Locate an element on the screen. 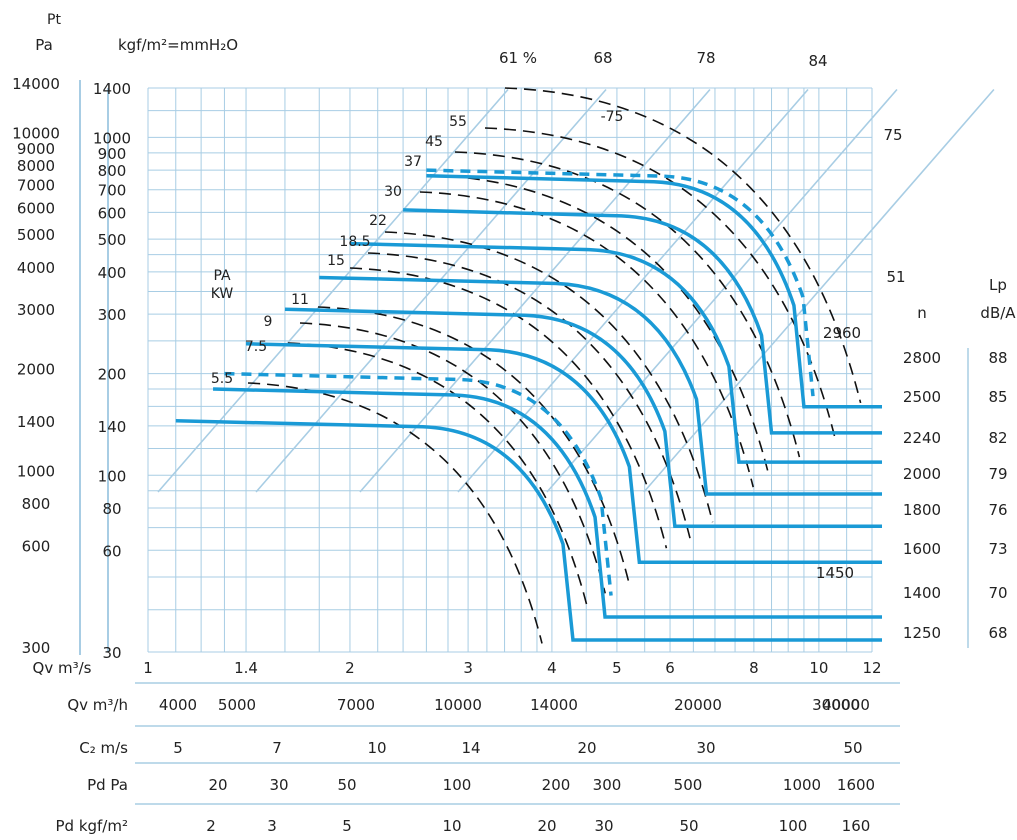 This screenshot has height=840, width=1017. x-tick-label: 3 is located at coordinates (468, 668).